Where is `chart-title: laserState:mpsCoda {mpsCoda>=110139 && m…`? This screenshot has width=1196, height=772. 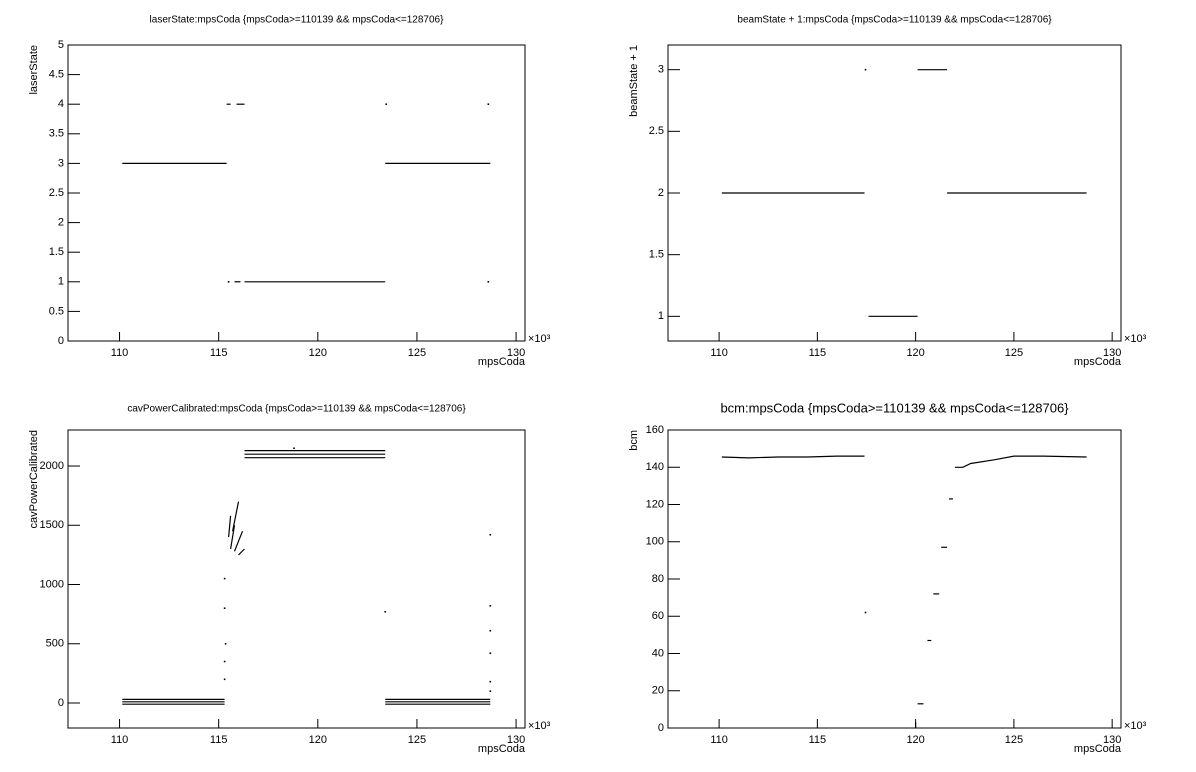
chart-title: laserState:mpsCoda {mpsCoda>=110139 && m… is located at coordinates (297, 20).